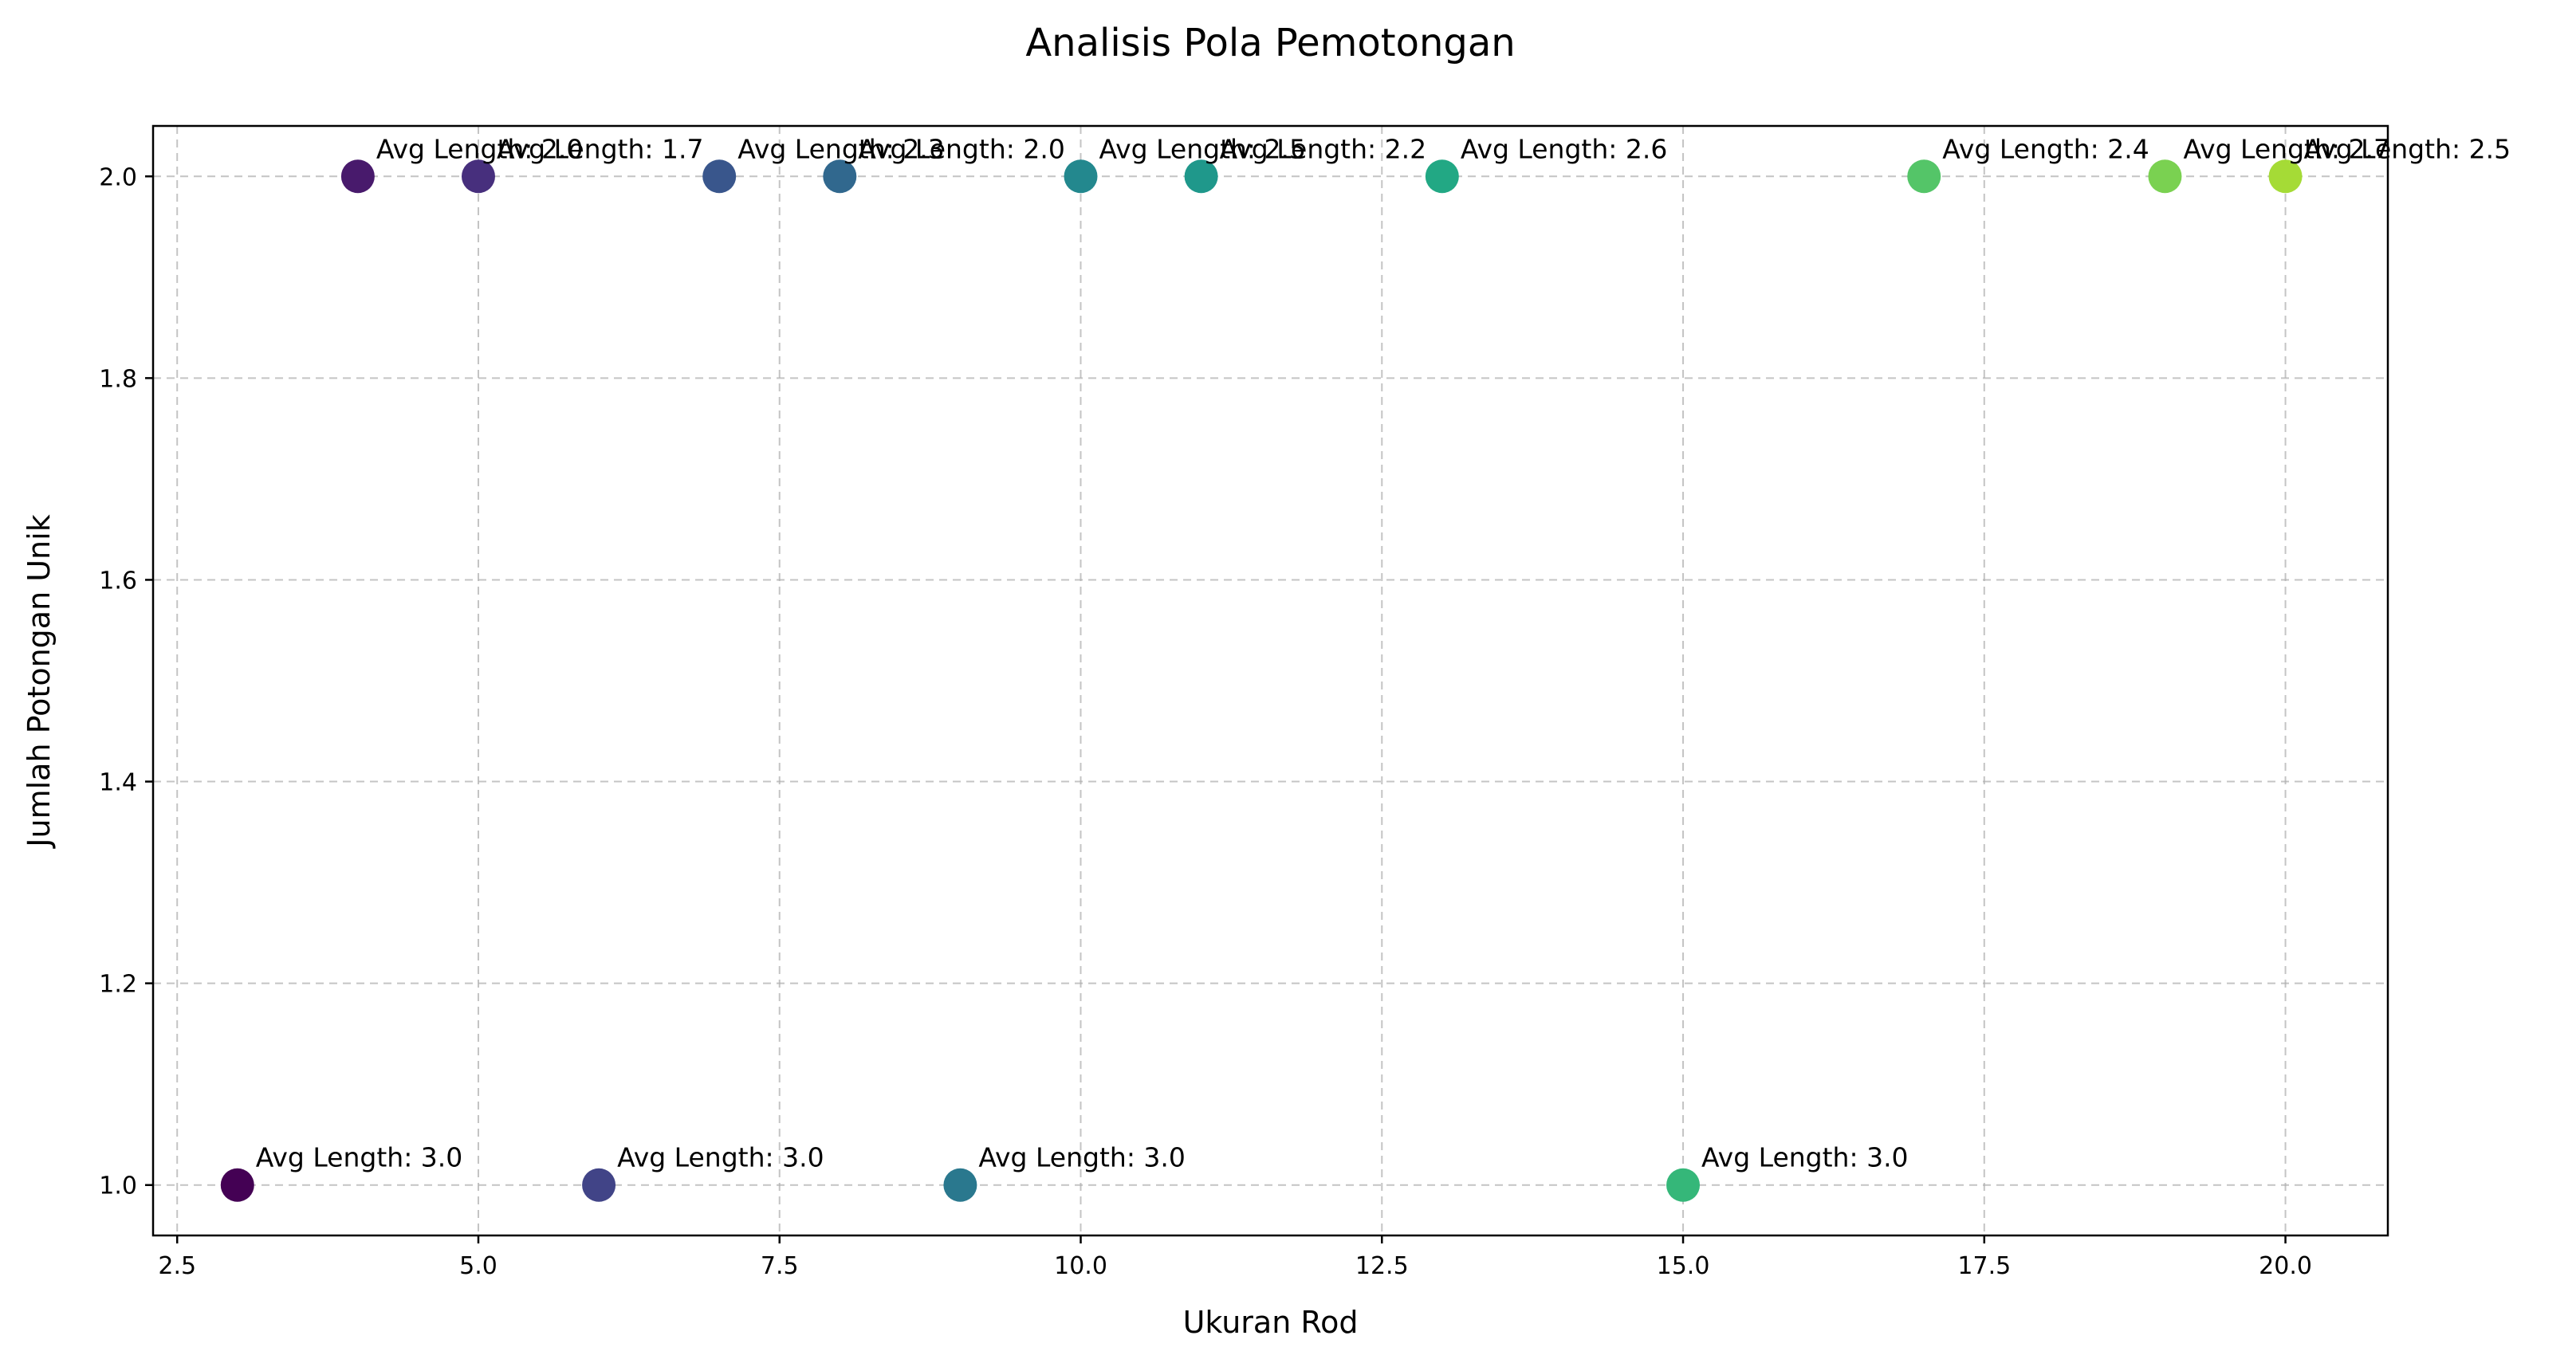  What do you see at coordinates (118, 783) in the screenshot?
I see `y-tick-label: 1.4` at bounding box center [118, 783].